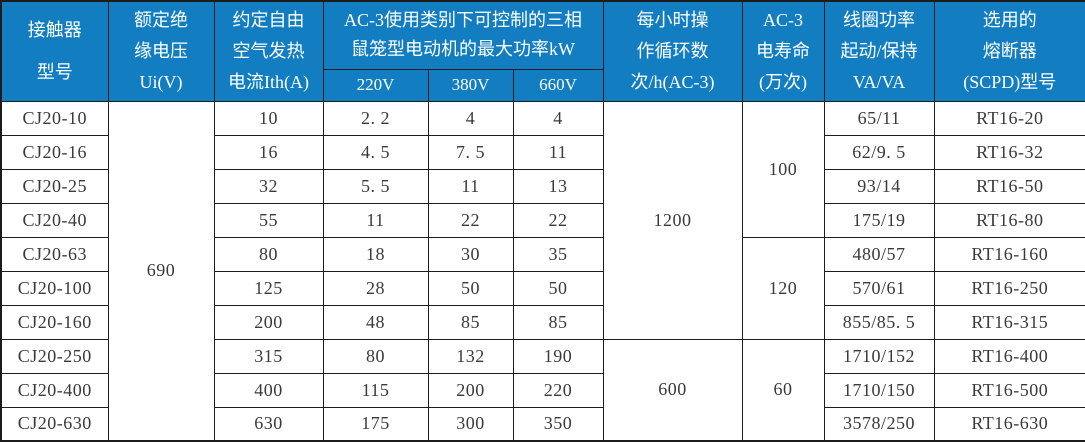  Describe the element at coordinates (558, 254) in the screenshot. I see `cell-power-660: 35` at that location.